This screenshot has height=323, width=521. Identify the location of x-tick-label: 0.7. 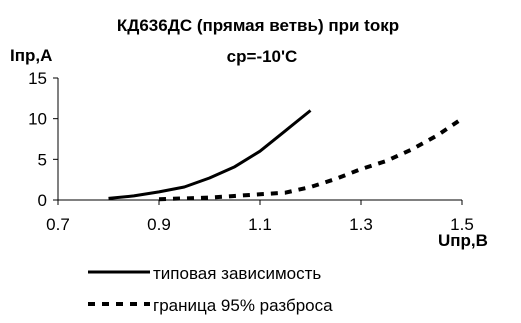
(58, 224).